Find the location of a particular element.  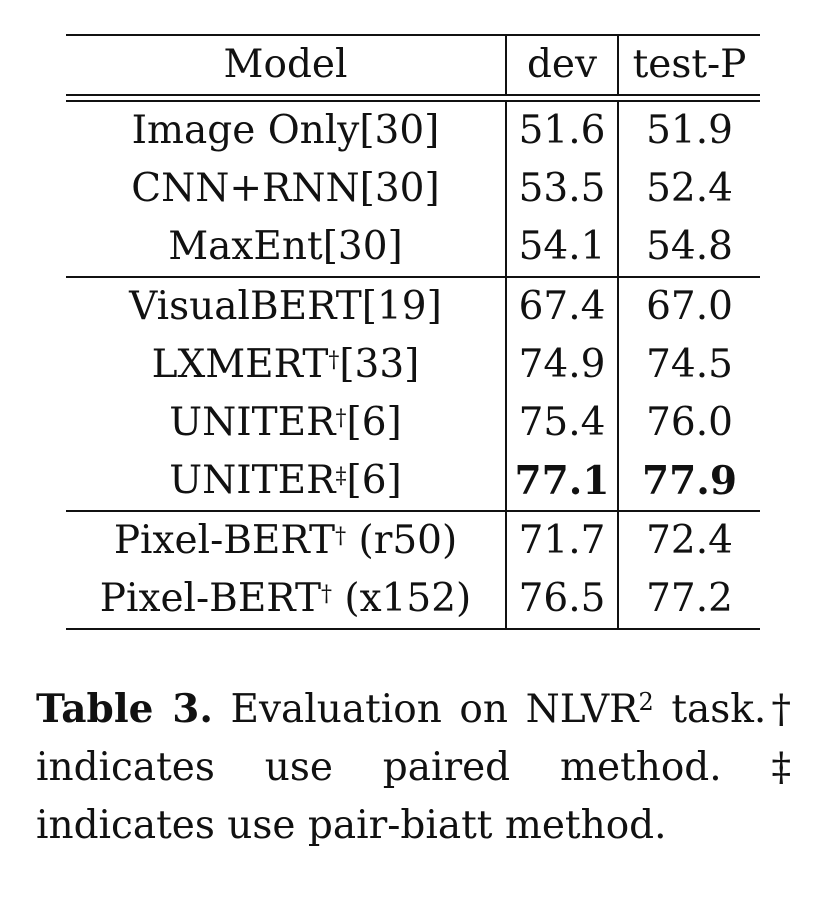

test-score: 74.5 is located at coordinates (688, 365).